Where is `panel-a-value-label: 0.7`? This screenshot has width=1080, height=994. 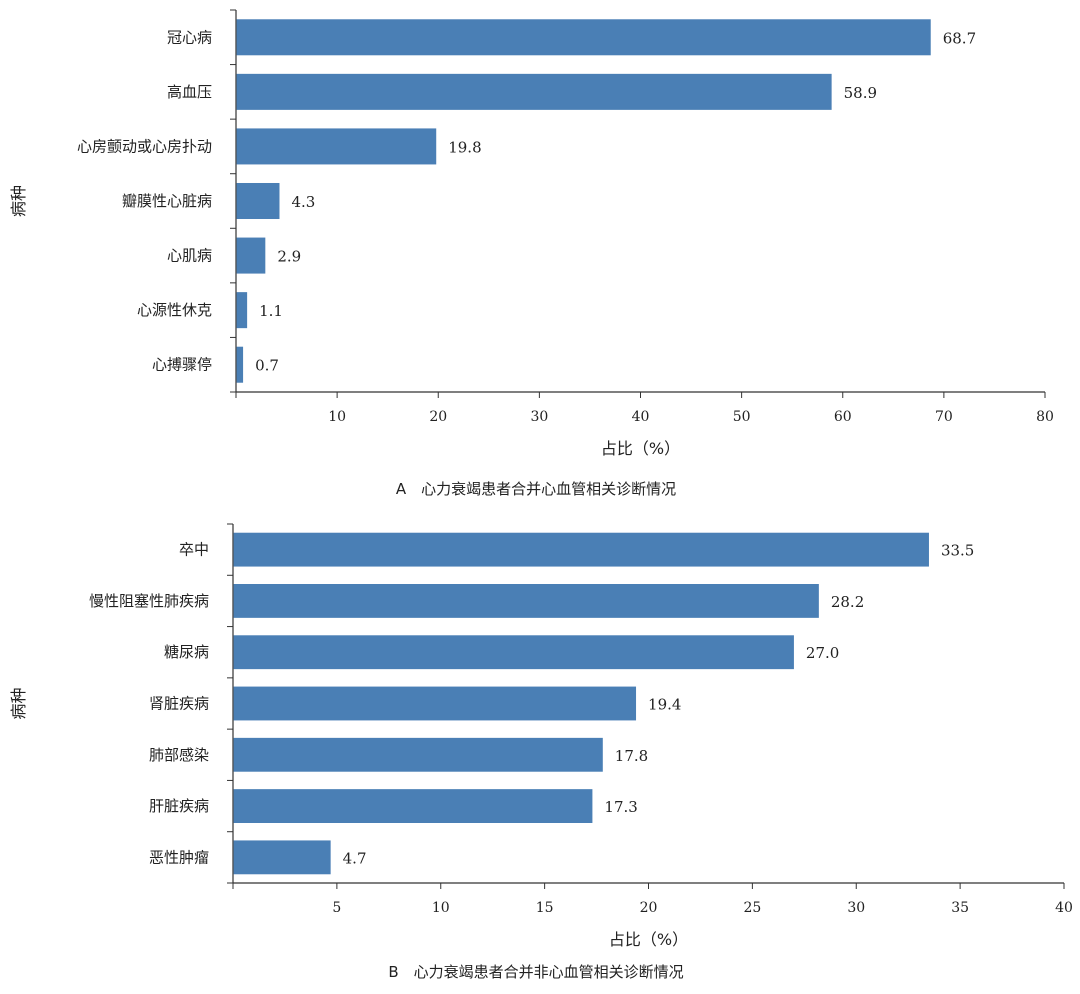 panel-a-value-label: 0.7 is located at coordinates (267, 366).